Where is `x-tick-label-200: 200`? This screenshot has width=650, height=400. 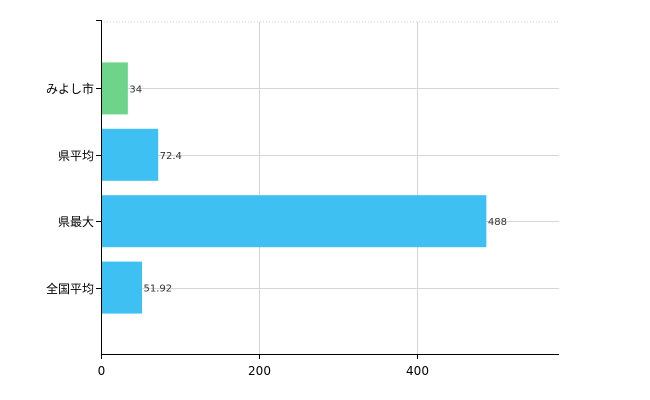
x-tick-label-200: 200 is located at coordinates (259, 371).